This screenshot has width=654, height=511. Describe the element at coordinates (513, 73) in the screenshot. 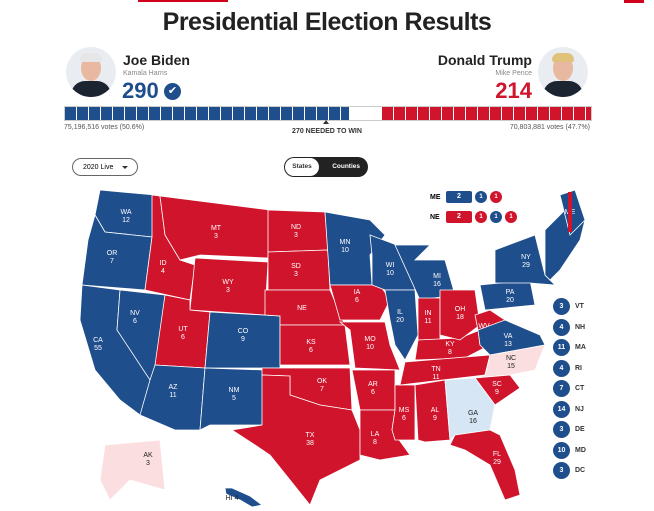

I see `trump-running-mate: Mike Pence` at that location.